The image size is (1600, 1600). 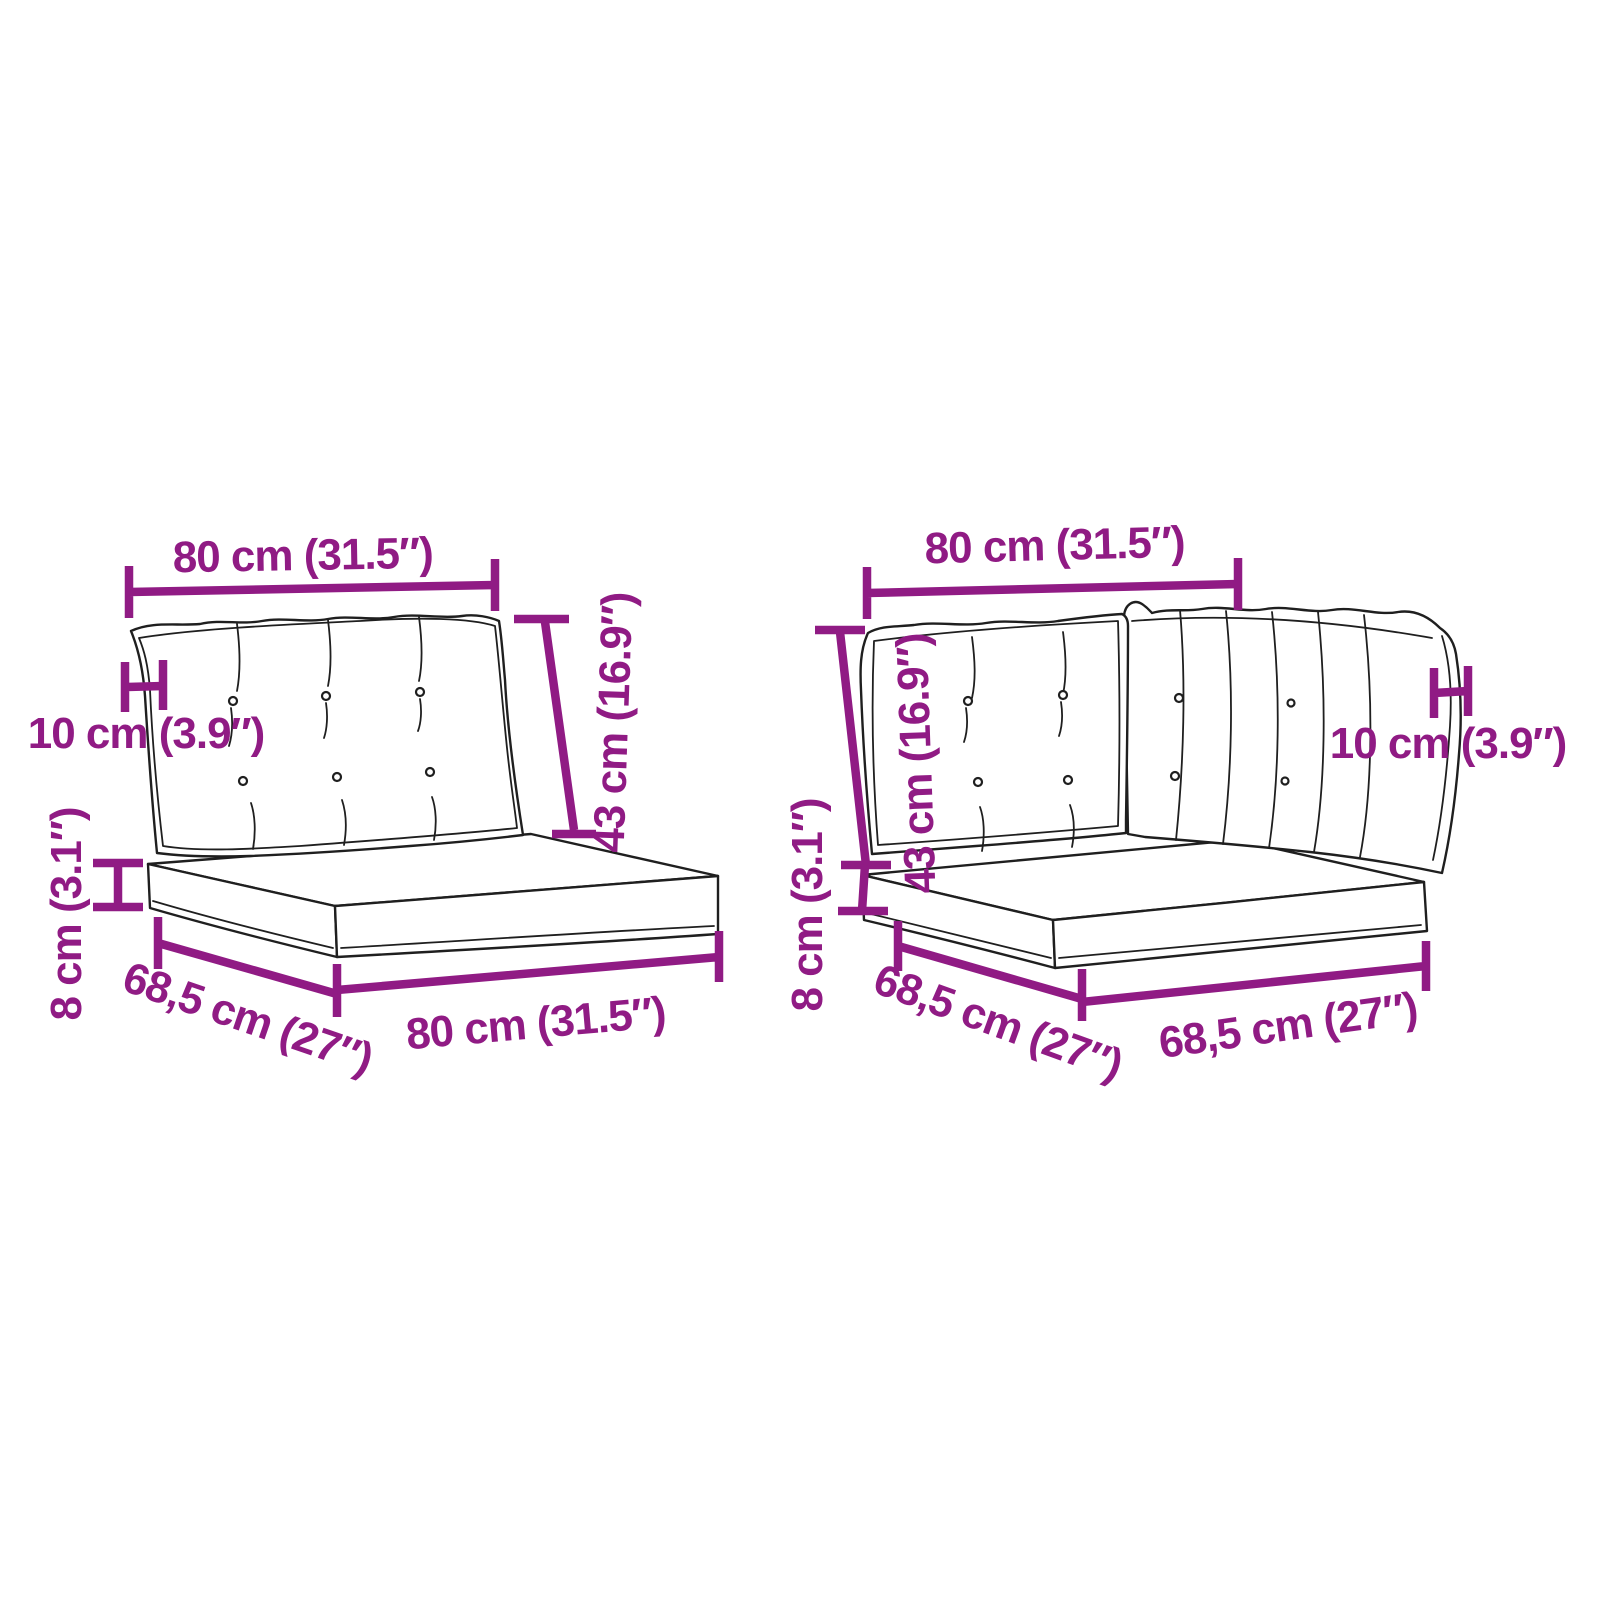 I want to click on right-seat-depth-left-dimension-line, so click(x=990, y=971).